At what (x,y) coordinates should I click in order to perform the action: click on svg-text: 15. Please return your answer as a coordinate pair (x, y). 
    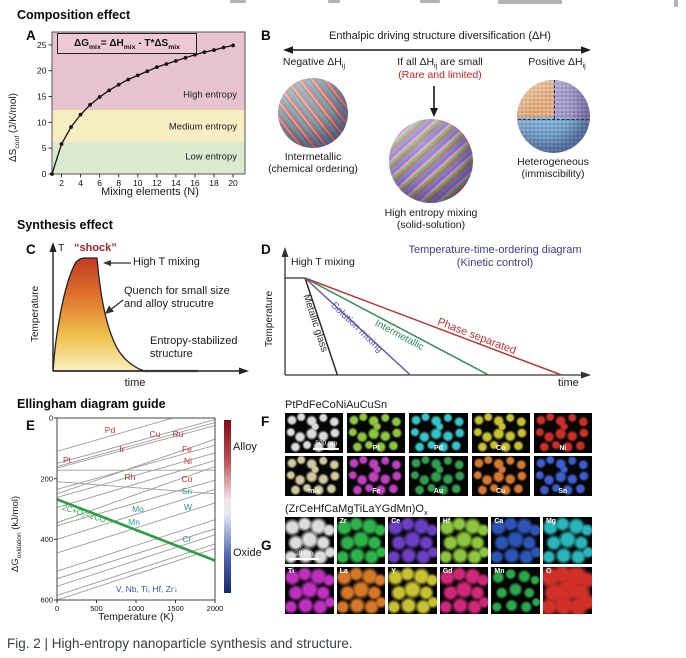
    Looking at the image, I should click on (42, 97).